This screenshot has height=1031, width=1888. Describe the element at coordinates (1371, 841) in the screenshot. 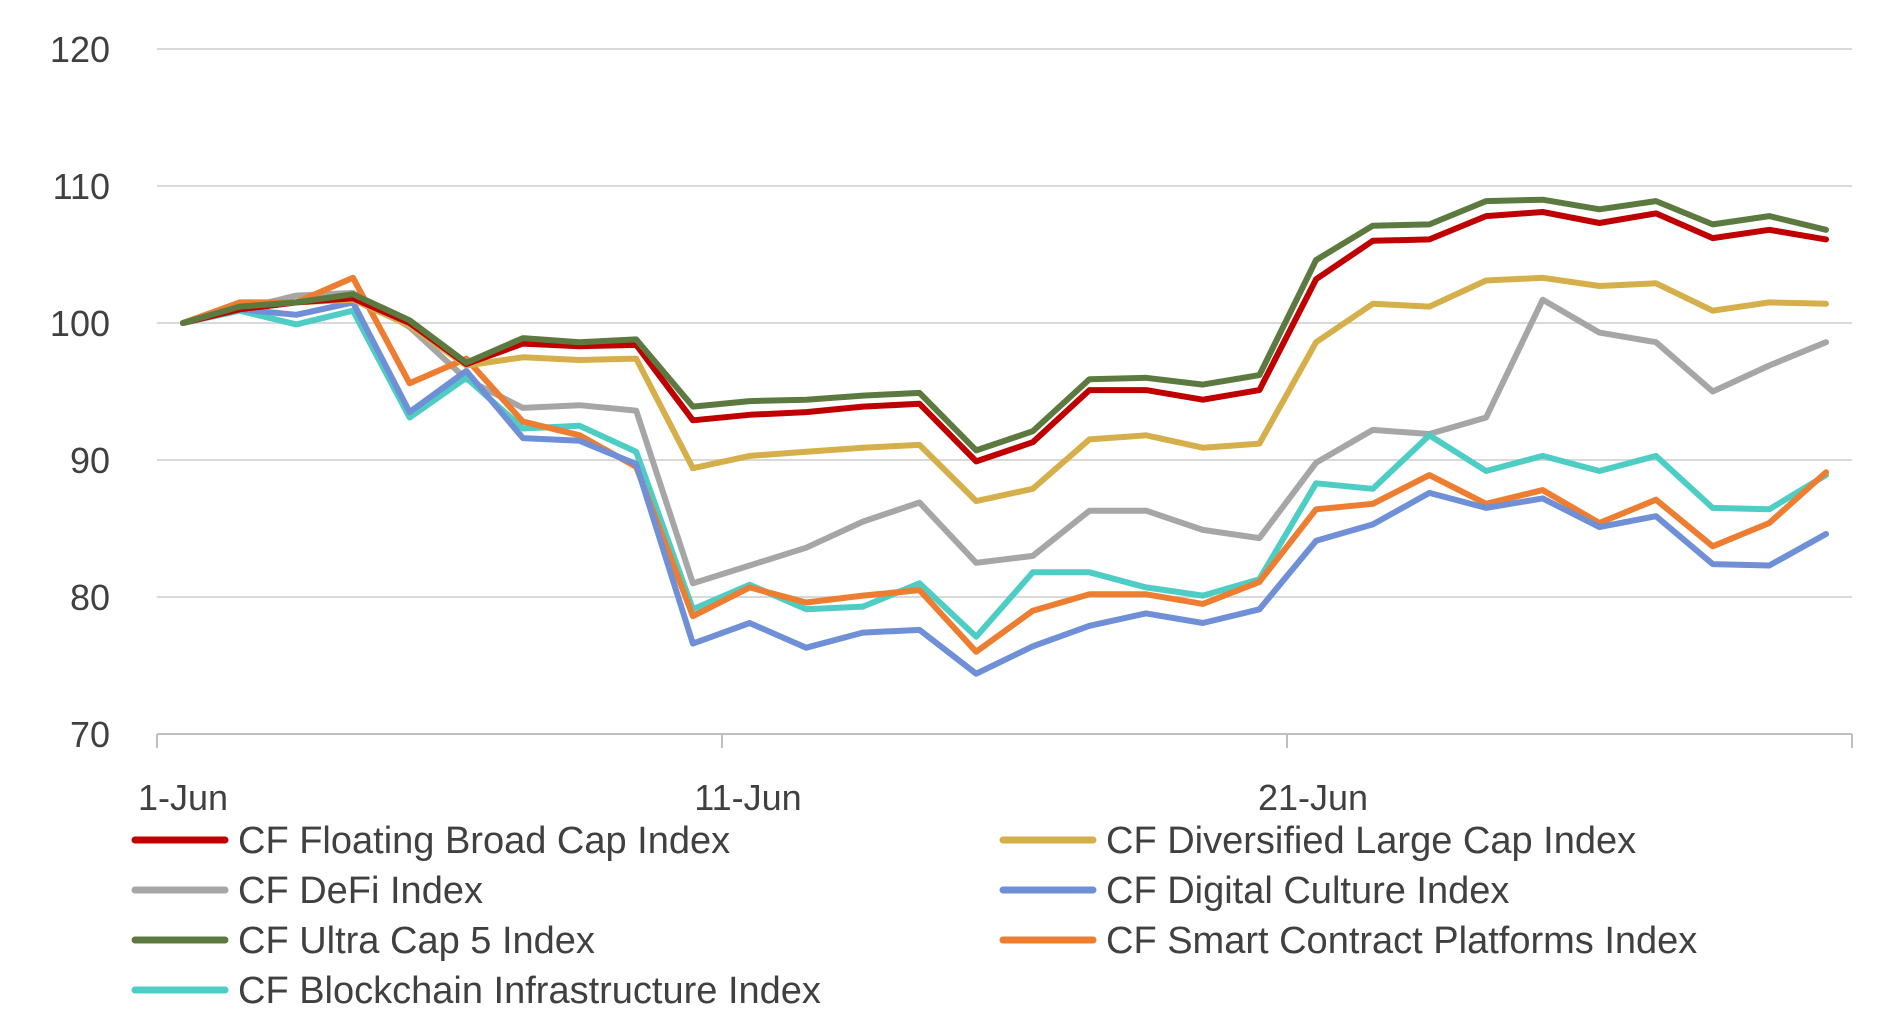

I see `legend-label: CF Diversified Large Cap Index` at that location.